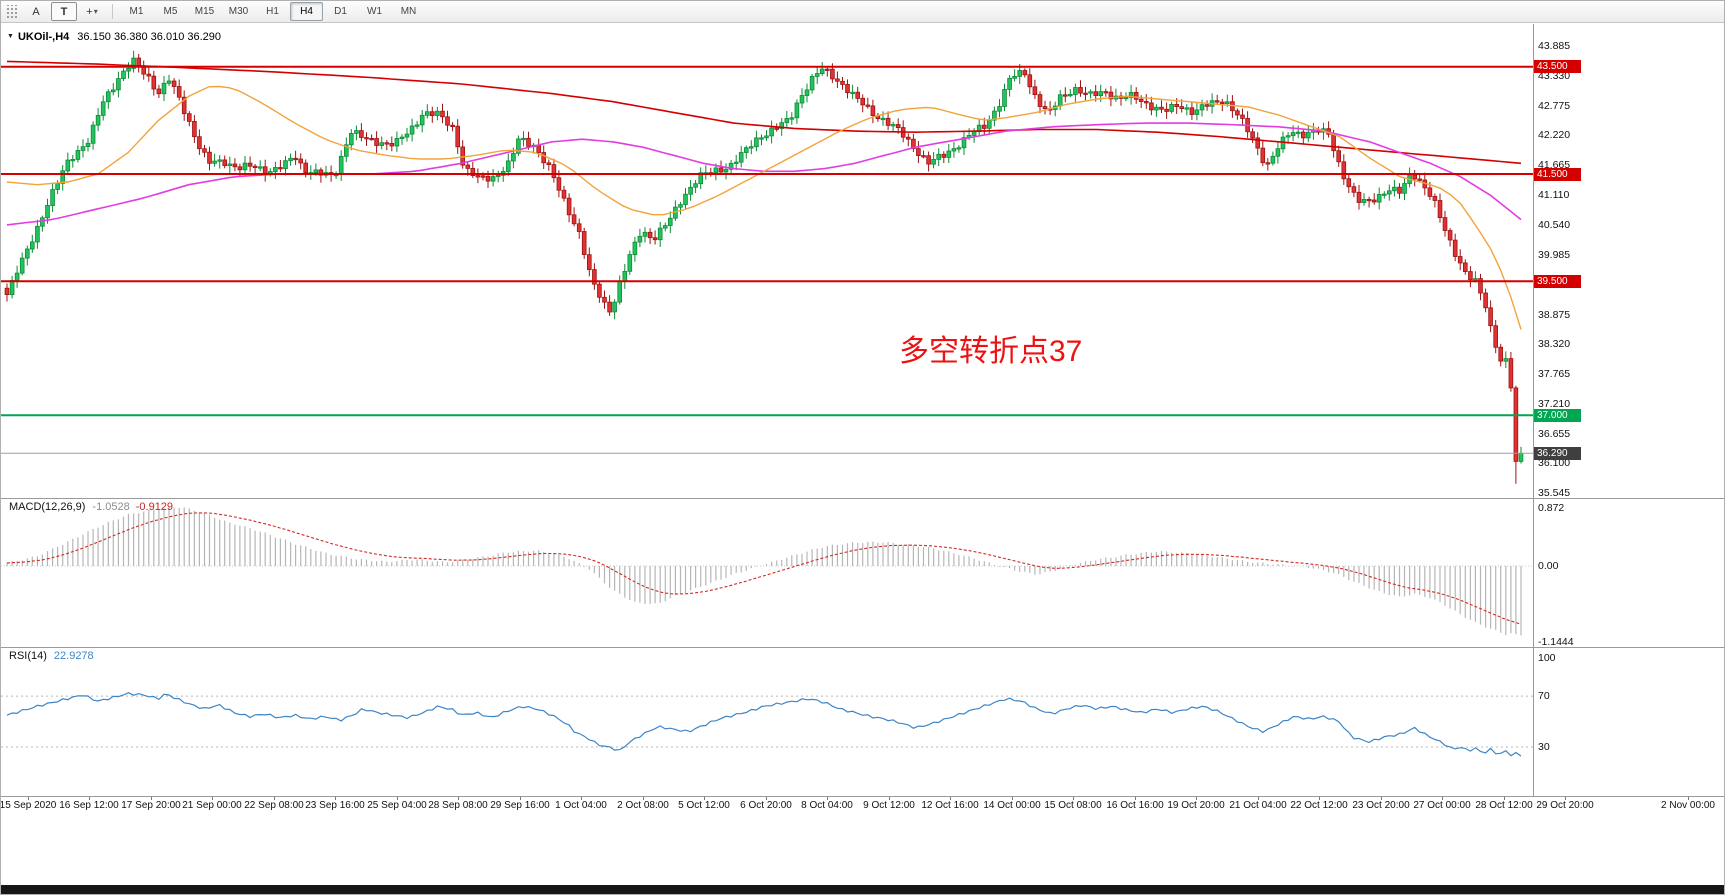  Describe the element at coordinates (306, 11) in the screenshot. I see `timeframe-button-H4: H4` at that location.